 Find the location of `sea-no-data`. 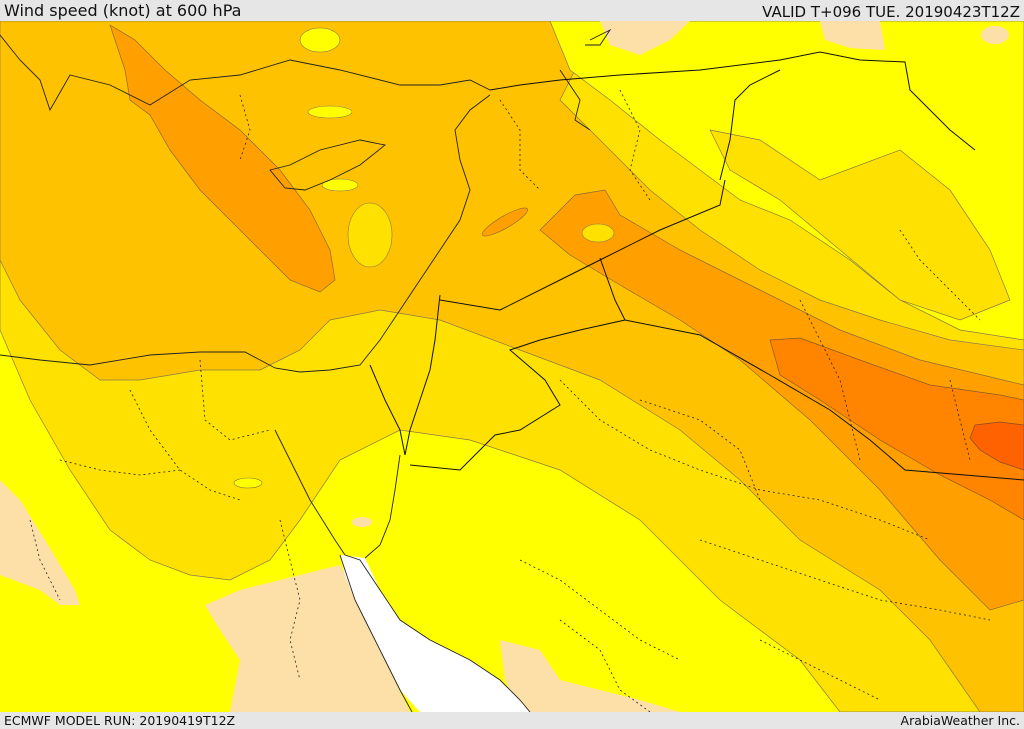

sea-no-data is located at coordinates (435, 633).